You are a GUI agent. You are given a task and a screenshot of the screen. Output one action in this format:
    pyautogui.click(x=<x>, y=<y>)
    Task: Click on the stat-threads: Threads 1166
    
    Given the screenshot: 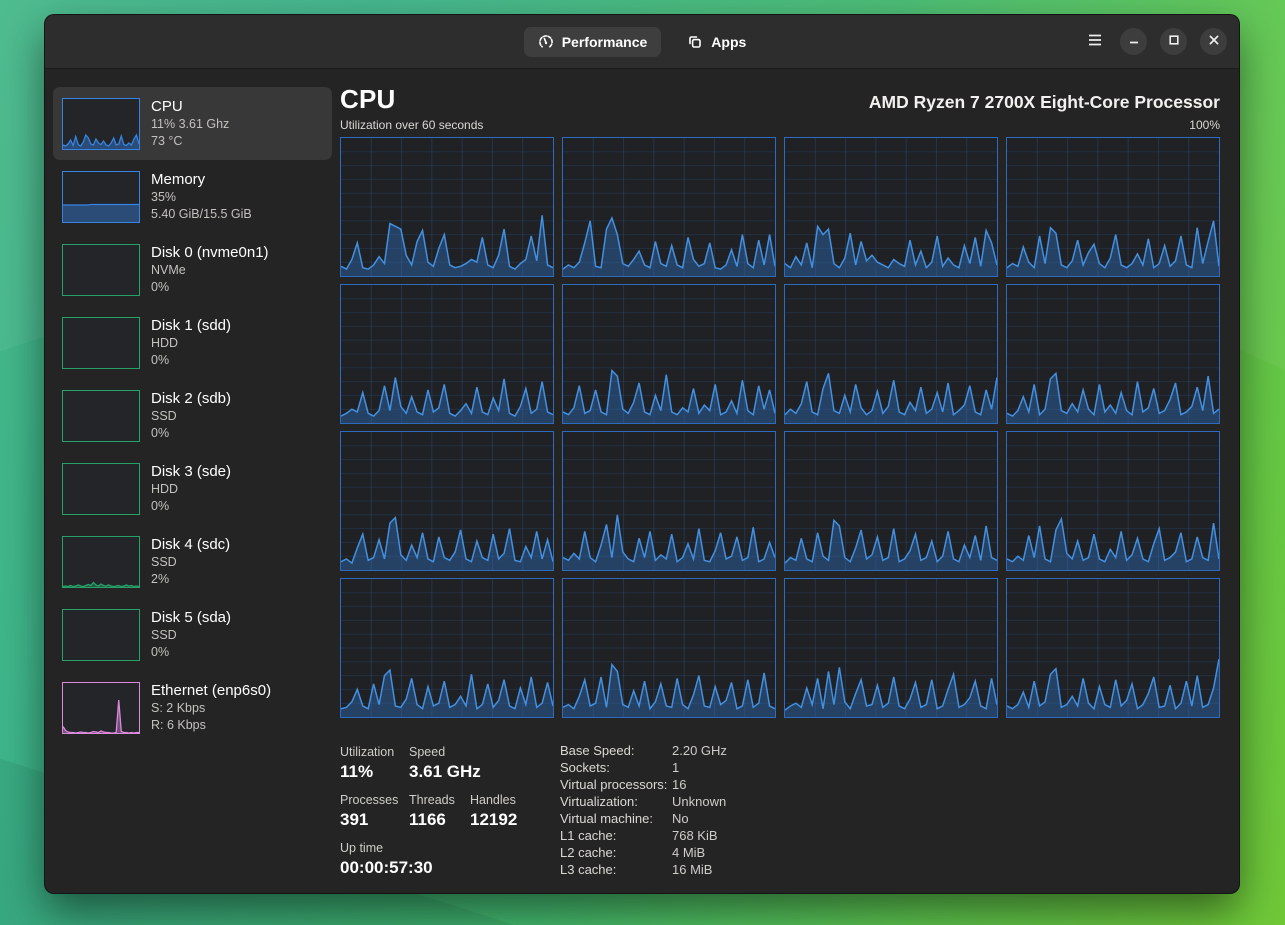 What is the action you would take?
    pyautogui.click(x=432, y=811)
    